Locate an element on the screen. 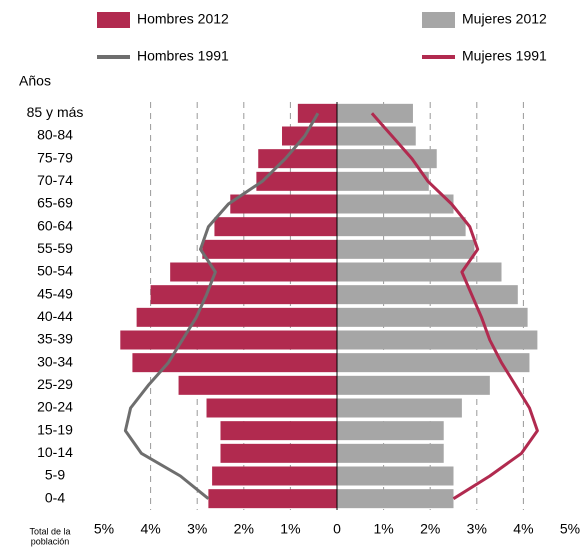  y-tick-label: 80-84 is located at coordinates (55, 135).